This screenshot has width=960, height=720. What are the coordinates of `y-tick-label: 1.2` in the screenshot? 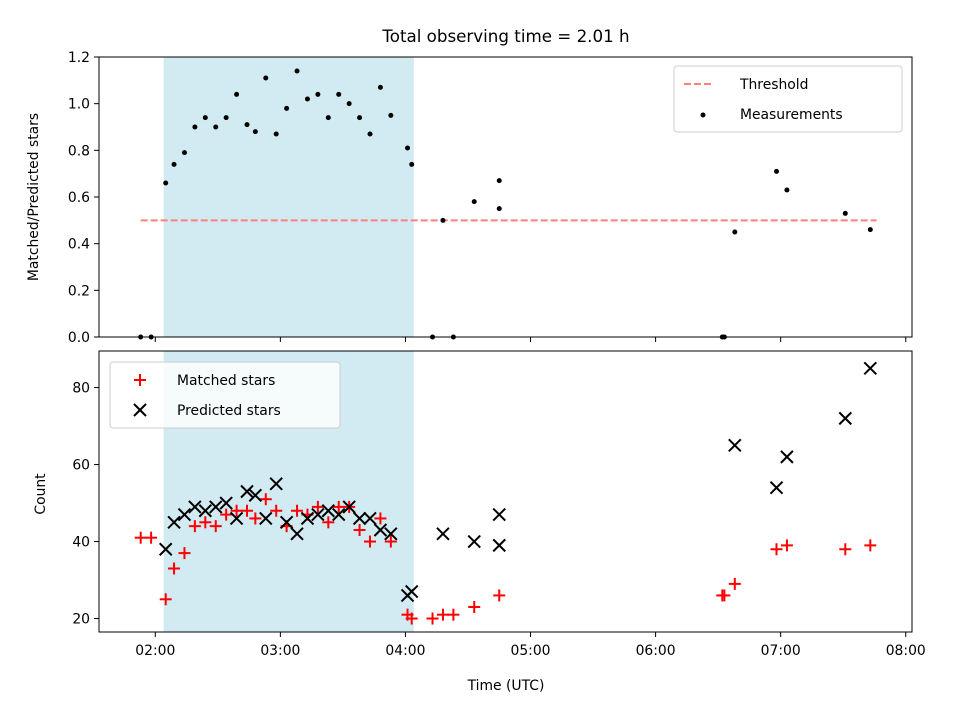 It's located at (79, 58).